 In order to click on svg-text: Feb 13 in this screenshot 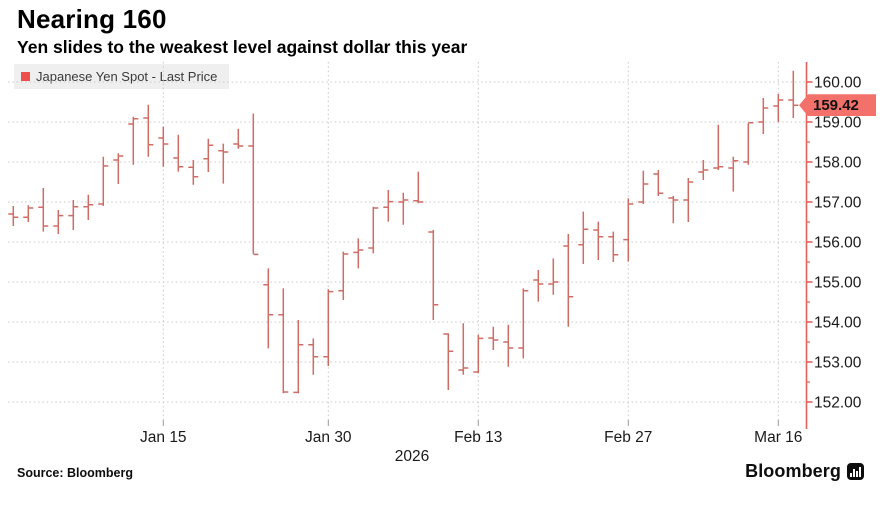, I will do `click(478, 437)`.